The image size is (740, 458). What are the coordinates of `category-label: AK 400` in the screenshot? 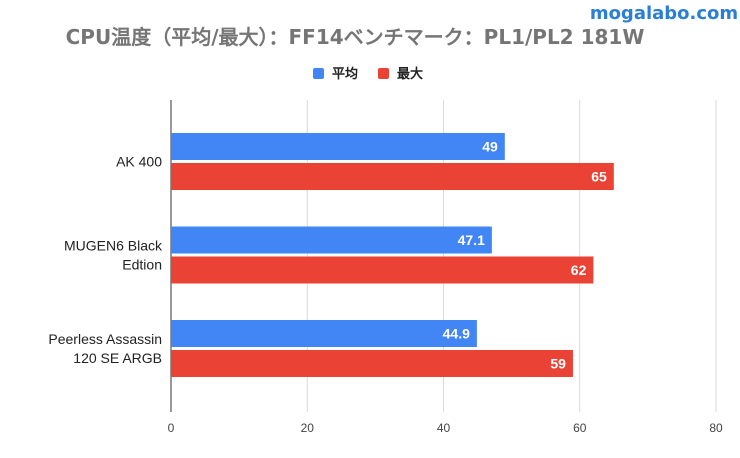 It's located at (139, 162).